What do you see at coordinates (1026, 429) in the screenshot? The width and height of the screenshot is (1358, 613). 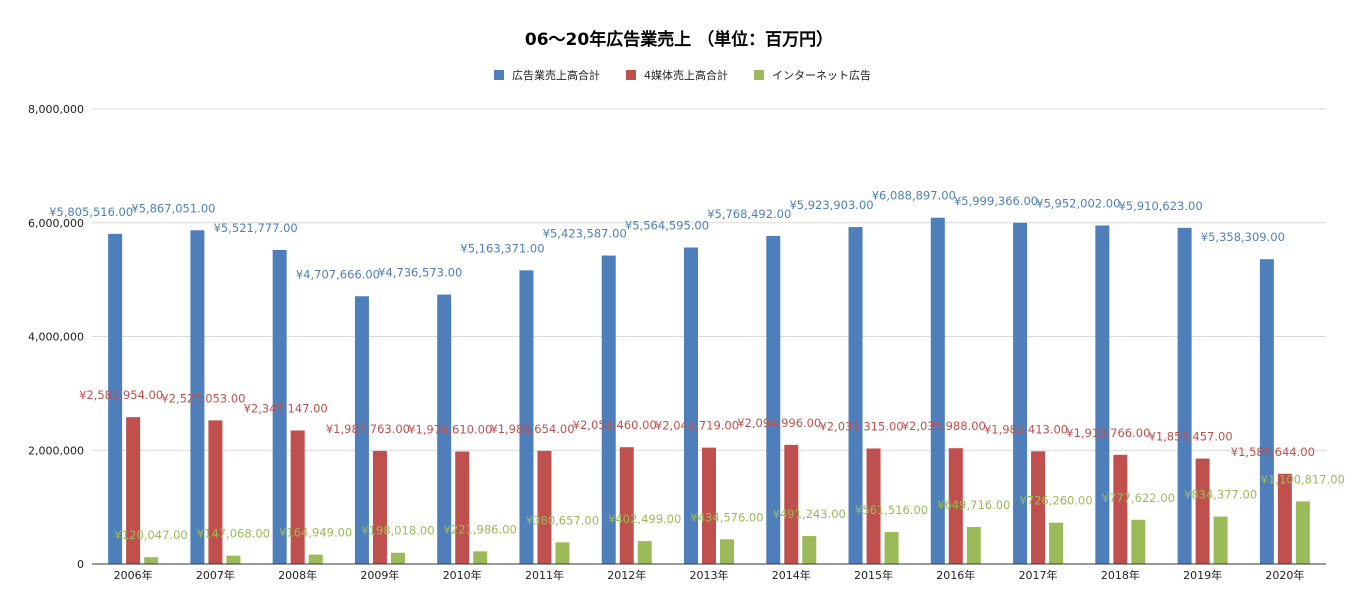 I see `data-label-s2-11: ¥1,982,413.00` at bounding box center [1026, 429].